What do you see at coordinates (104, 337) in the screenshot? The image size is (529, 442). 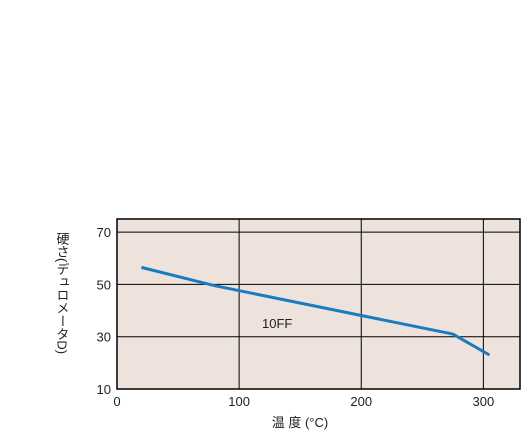 I see `y-tick-label: 30` at bounding box center [104, 337].